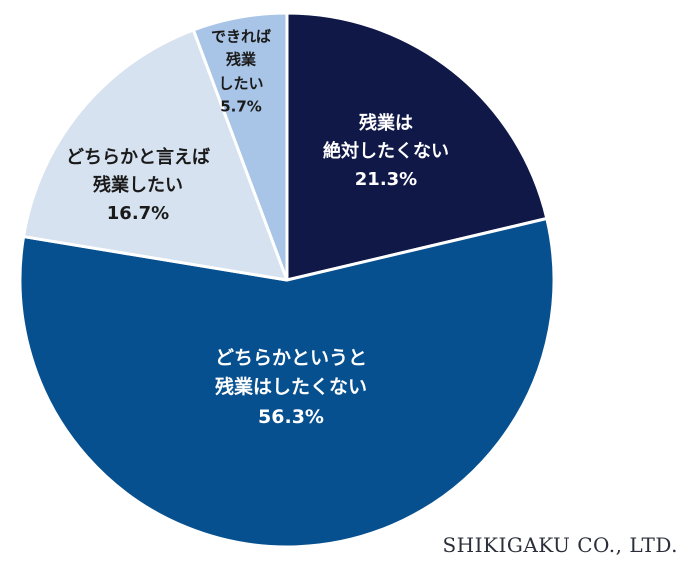 The height and width of the screenshot is (567, 696). I want to click on company-credit: SHIKIGAKU CO., LTD., so click(560, 545).